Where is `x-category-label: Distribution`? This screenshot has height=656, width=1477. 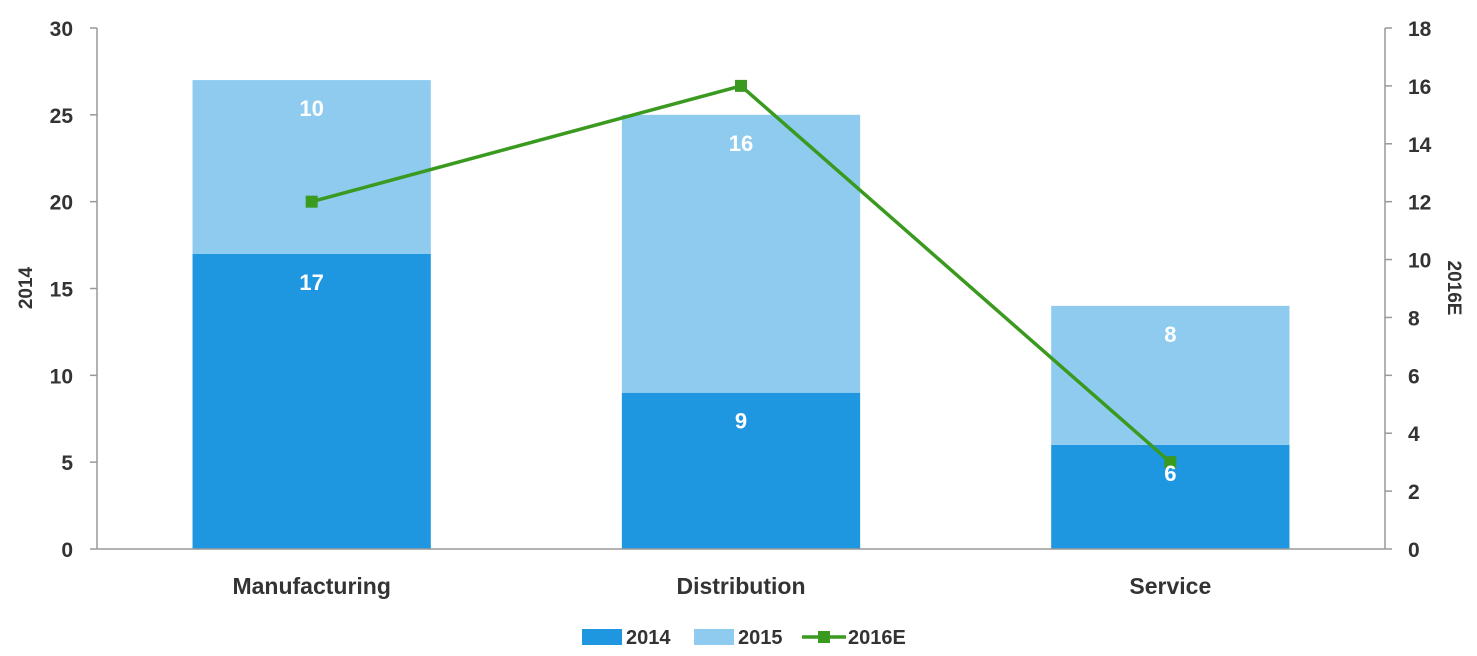 x-category-label: Distribution is located at coordinates (740, 586).